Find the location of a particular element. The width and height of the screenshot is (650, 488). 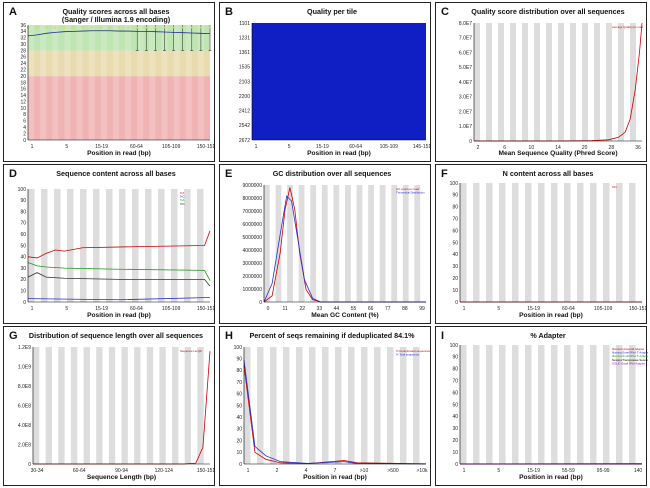

y-tick-label: 80 is located at coordinates (23, 212).